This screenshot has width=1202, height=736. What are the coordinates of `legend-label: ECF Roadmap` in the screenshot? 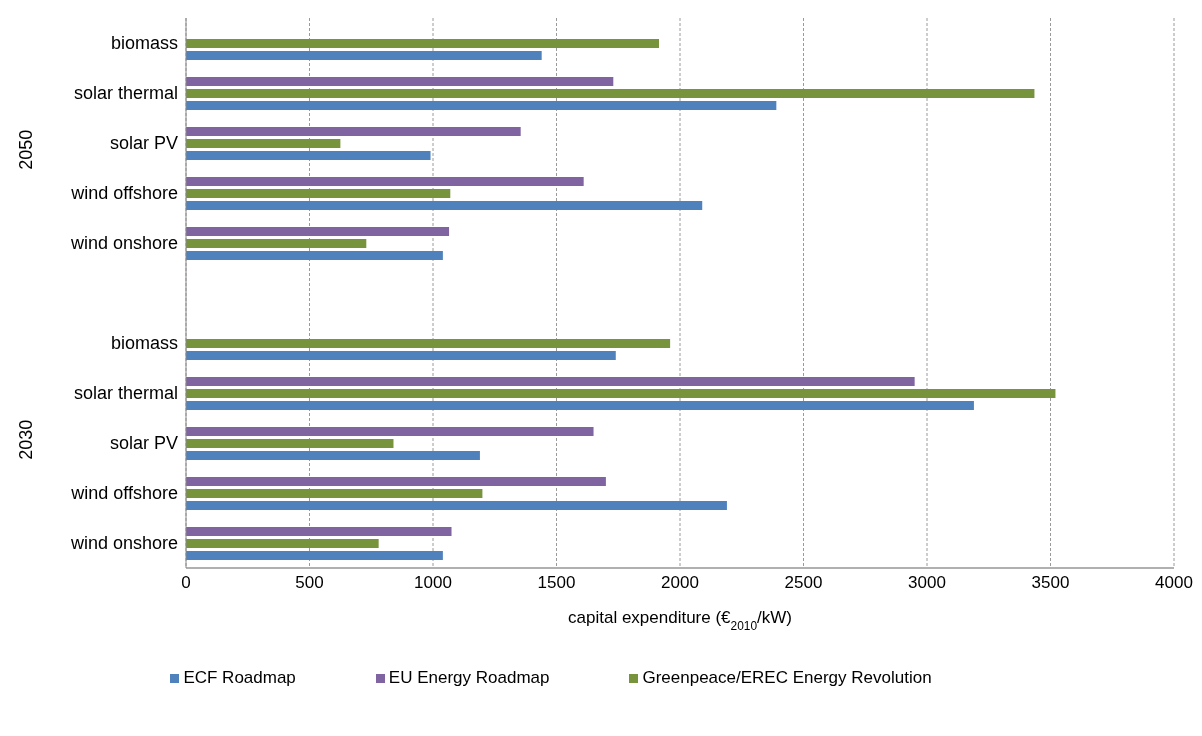 It's located at (239, 677).